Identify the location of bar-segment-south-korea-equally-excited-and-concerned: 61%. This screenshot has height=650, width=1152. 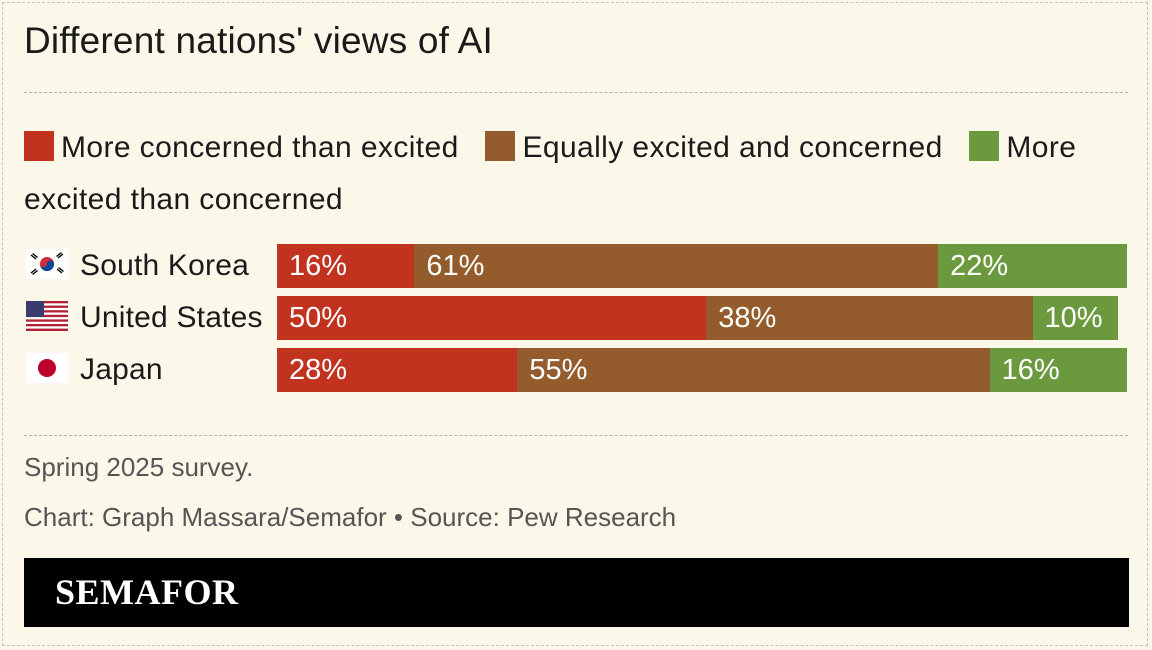
(676, 266).